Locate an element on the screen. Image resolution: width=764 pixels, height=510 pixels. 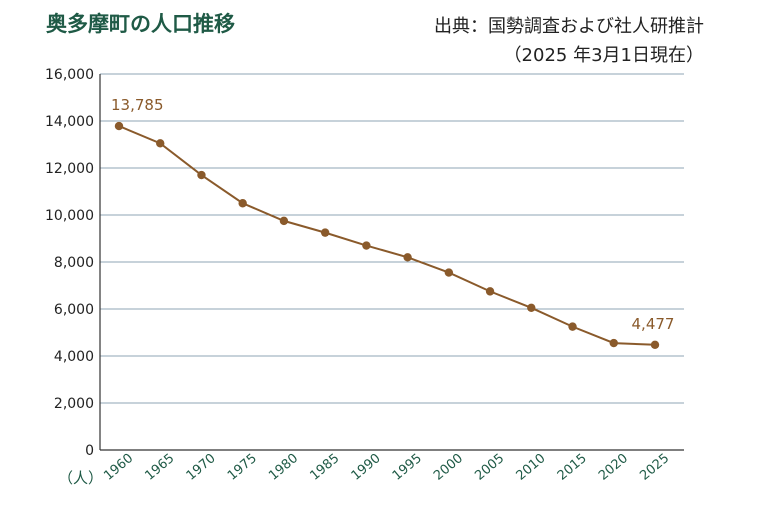
x-tick-label: 2025 is located at coordinates (654, 467).